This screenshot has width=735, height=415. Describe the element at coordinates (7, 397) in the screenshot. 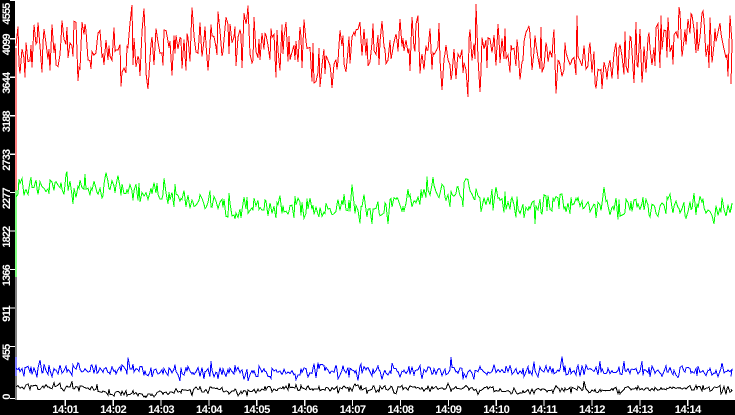

I see `svg-text: 0` at that location.